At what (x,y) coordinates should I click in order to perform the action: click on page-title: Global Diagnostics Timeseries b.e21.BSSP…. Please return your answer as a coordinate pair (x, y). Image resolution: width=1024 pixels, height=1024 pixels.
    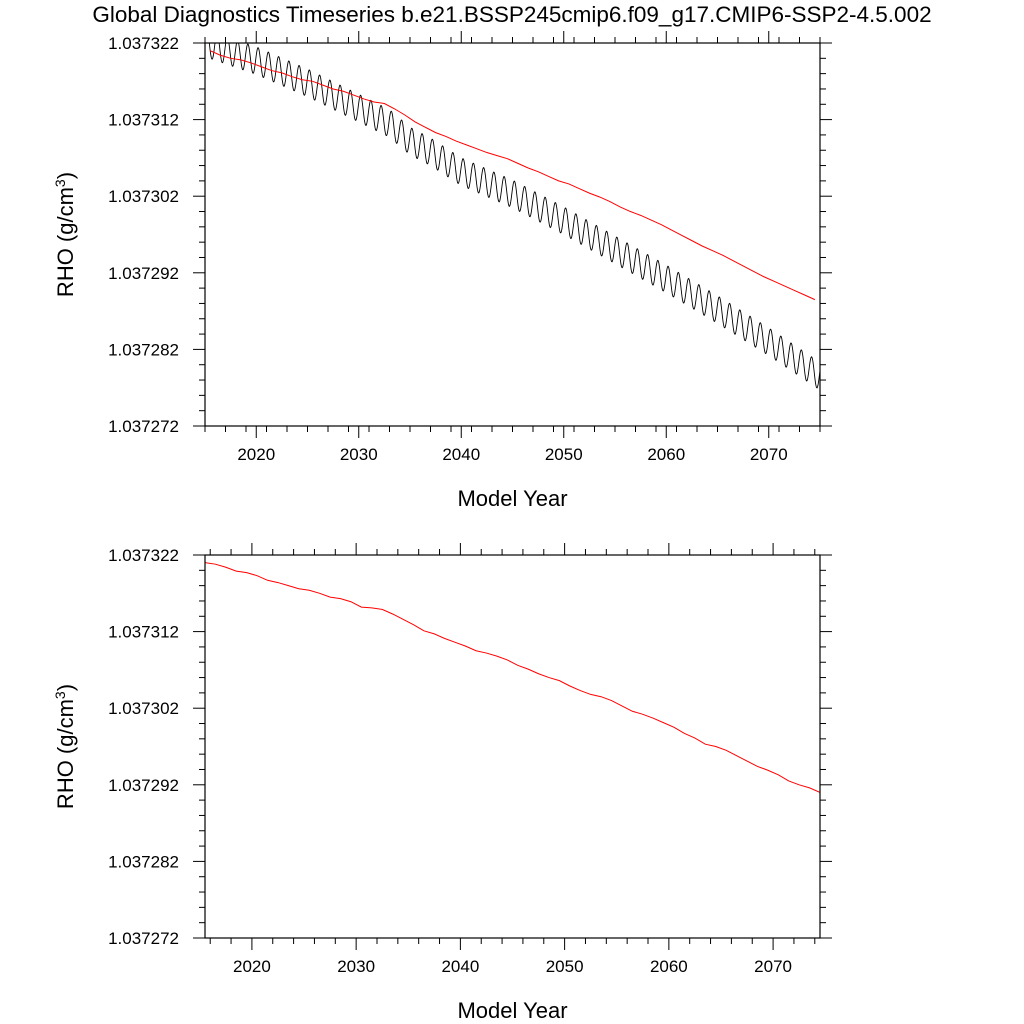
    Looking at the image, I should click on (512, 14).